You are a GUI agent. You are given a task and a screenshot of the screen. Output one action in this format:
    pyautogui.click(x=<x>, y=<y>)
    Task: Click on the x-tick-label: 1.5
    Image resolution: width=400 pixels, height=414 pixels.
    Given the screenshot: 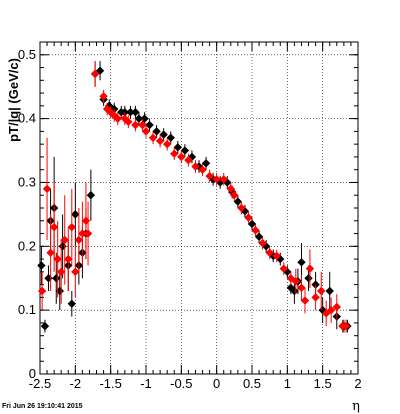 What is the action you would take?
    pyautogui.click(x=323, y=383)
    